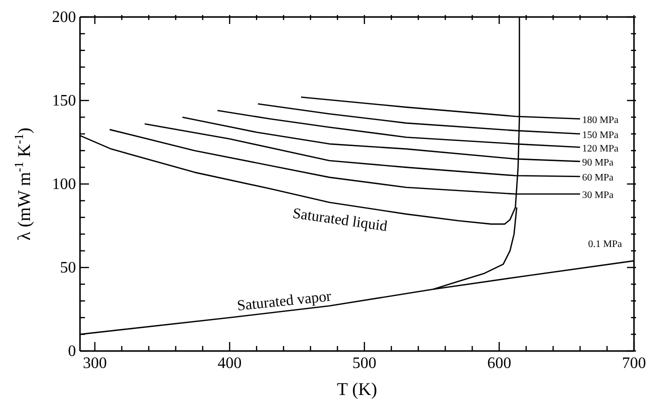 This screenshot has height=413, width=657. I want to click on legend-label: 180 MPa, so click(601, 120).